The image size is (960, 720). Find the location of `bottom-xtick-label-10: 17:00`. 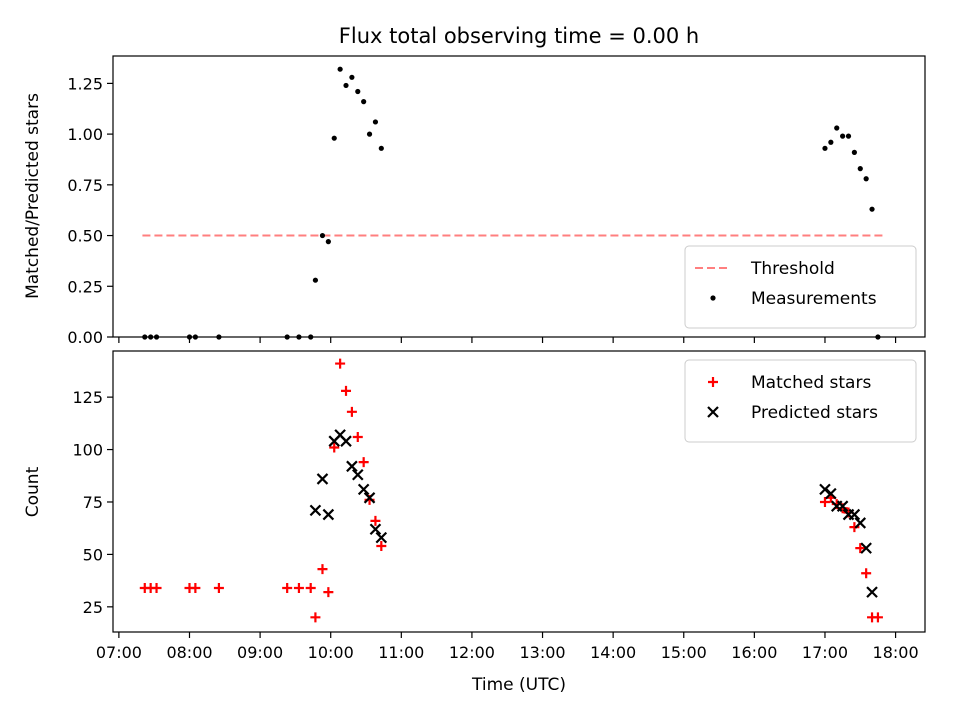

bottom-xtick-label-10: 17:00 is located at coordinates (825, 652).